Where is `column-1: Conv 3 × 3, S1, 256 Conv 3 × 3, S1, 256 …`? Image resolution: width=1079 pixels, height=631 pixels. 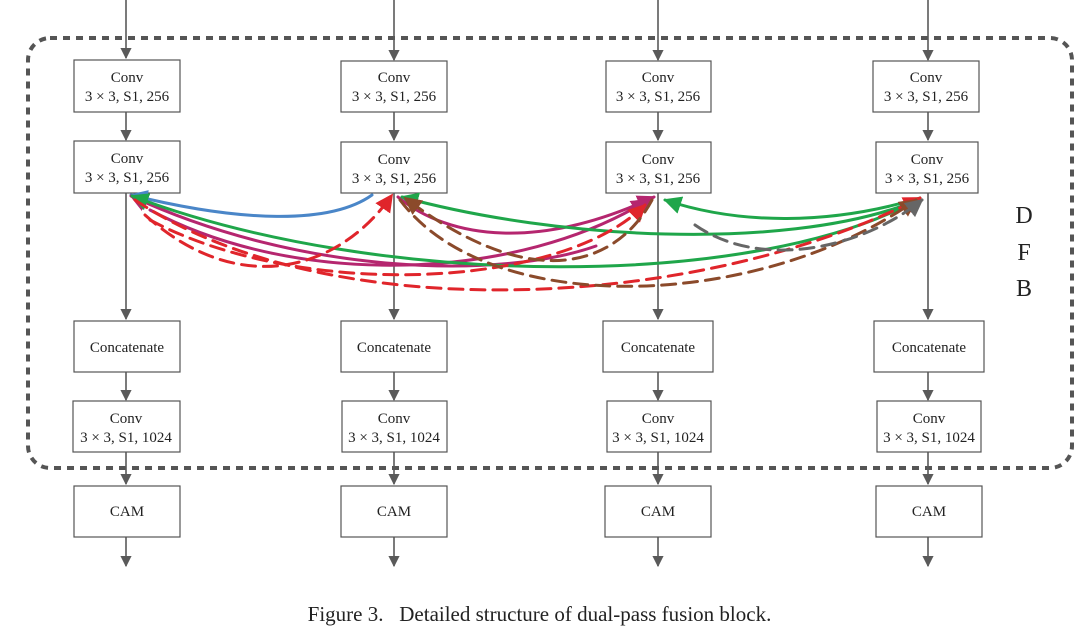 column-1: Conv 3 × 3, S1, 256 Conv 3 × 3, S1, 256 … is located at coordinates (126, 298).